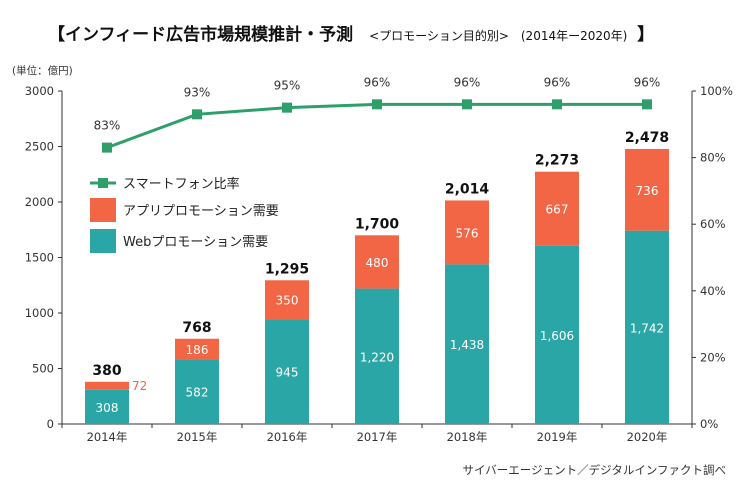 Image resolution: width=740 pixels, height=500 pixels. I want to click on legend-web-label: Webプロモーション需要, so click(195, 242).